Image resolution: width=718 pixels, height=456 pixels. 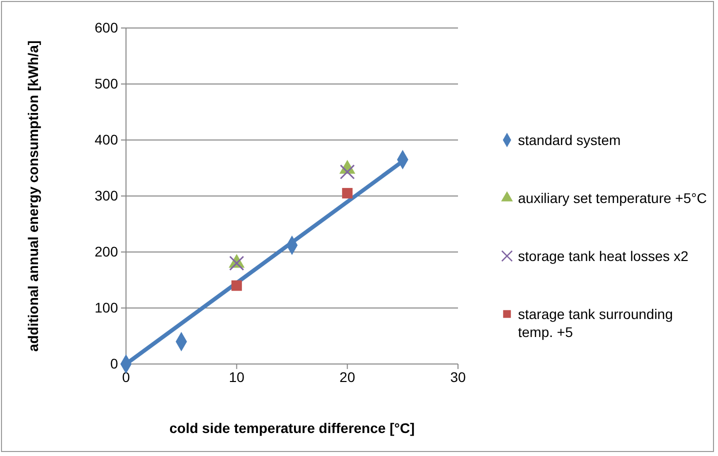 I want to click on legend-label: standard system, so click(x=569, y=140).